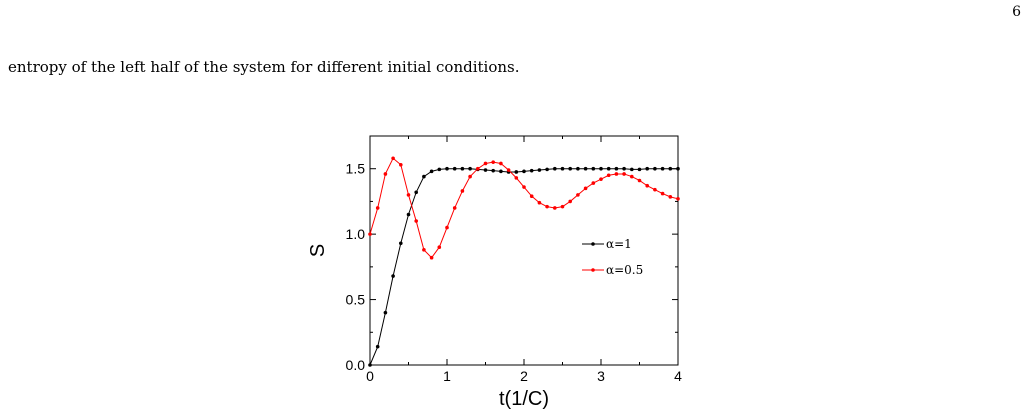 This screenshot has width=1029, height=415. What do you see at coordinates (356, 169) in the screenshot?
I see `y-tick-label: 1.5` at bounding box center [356, 169].